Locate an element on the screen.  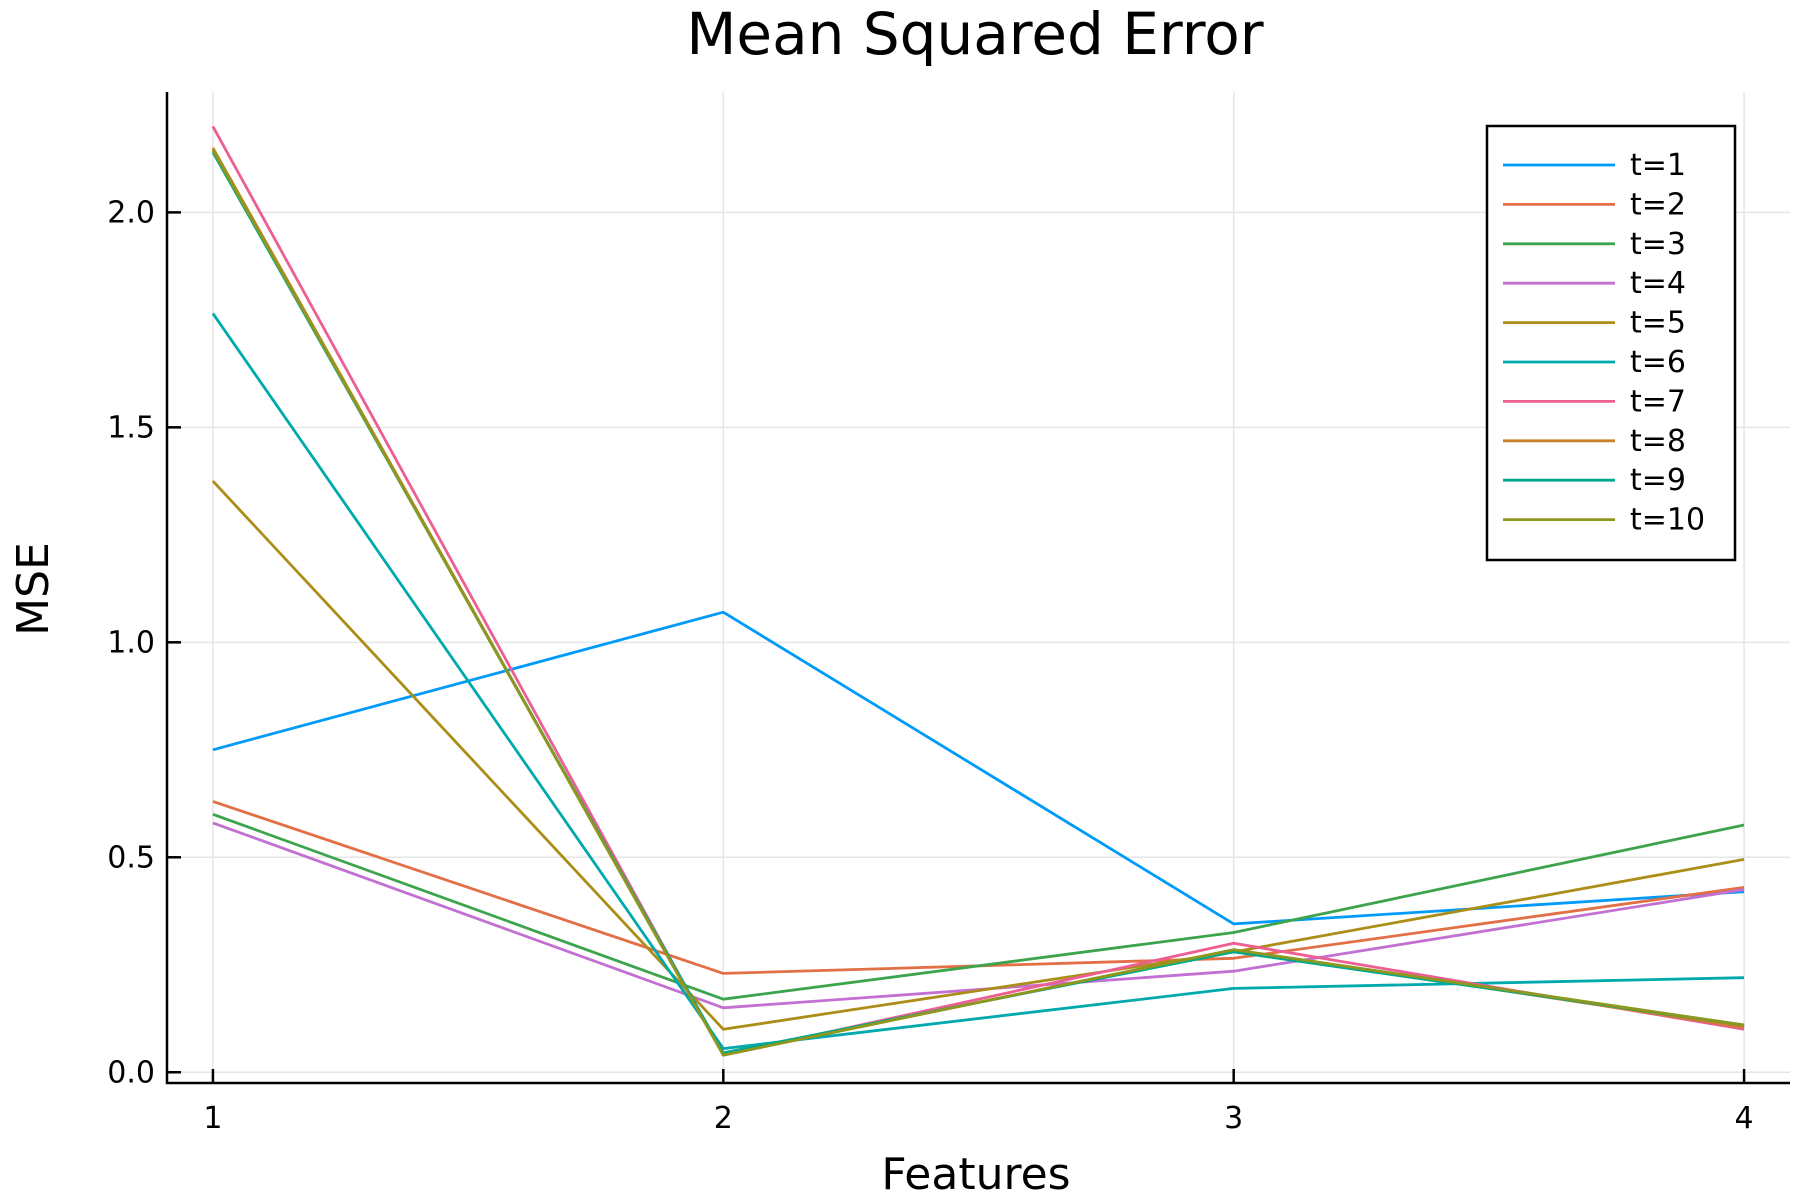
y-tick-label: 0.5 is located at coordinates (131, 857).